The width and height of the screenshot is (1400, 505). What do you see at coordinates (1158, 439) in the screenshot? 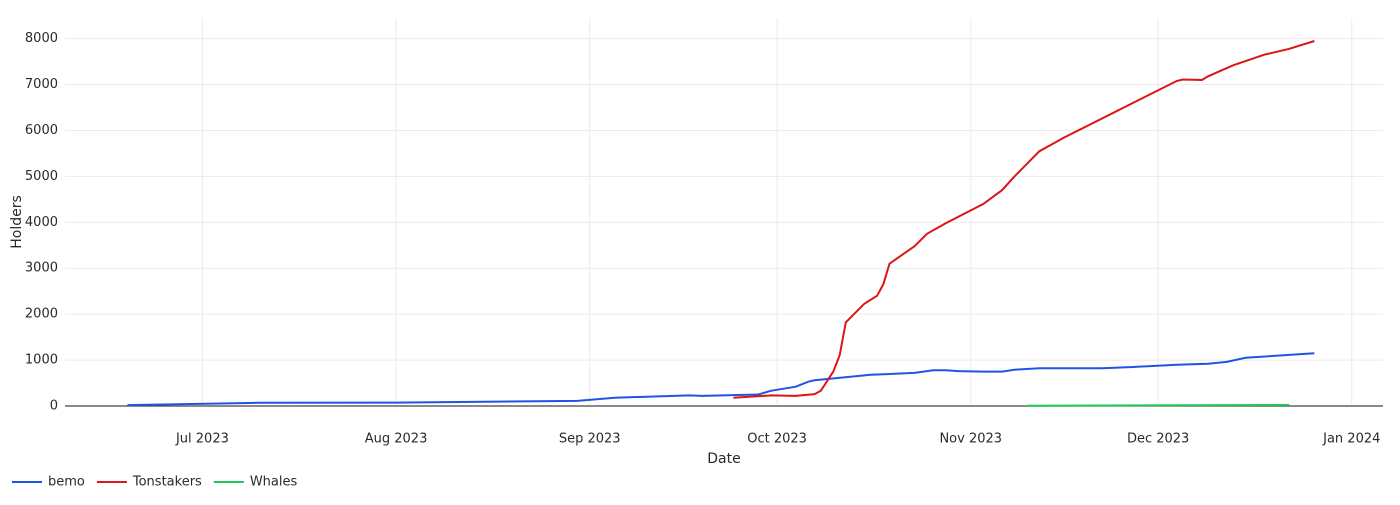
I see `x-tick-label: Dec 2023` at bounding box center [1158, 439].